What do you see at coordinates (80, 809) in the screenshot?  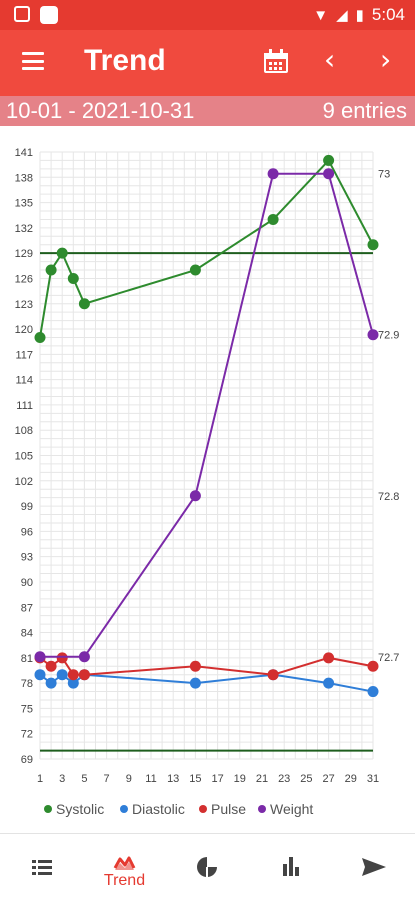 I see `legend-label-systolic: Systolic` at bounding box center [80, 809].